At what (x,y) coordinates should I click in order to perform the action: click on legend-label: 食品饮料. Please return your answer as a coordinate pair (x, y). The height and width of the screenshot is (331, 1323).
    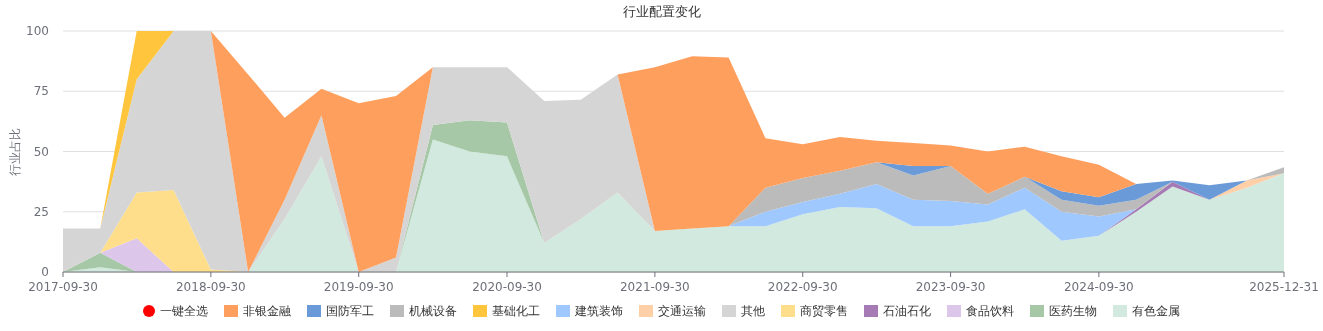
    Looking at the image, I should click on (990, 311).